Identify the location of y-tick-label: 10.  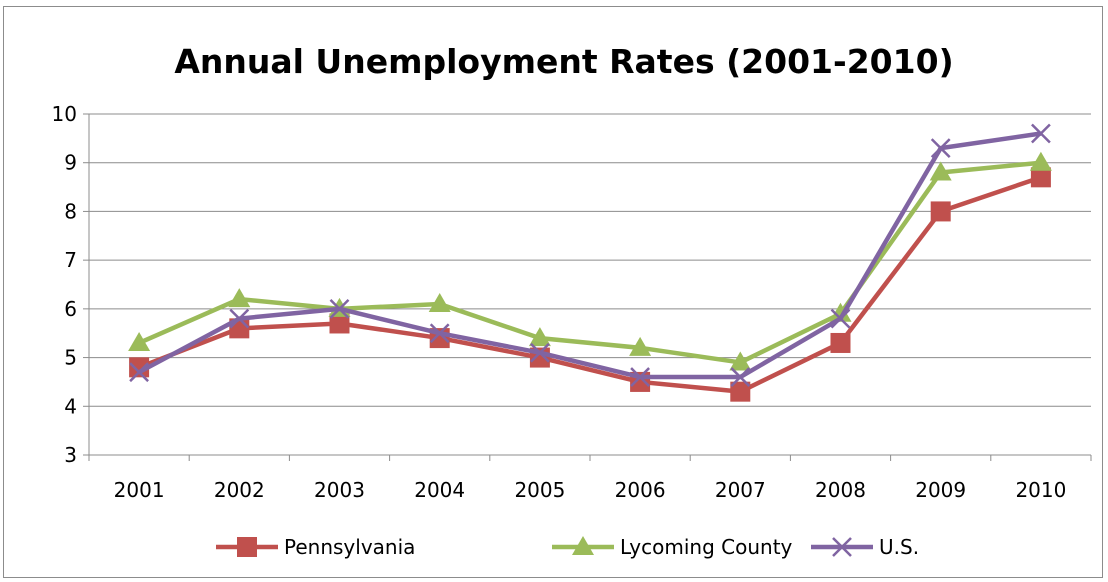
(64, 114).